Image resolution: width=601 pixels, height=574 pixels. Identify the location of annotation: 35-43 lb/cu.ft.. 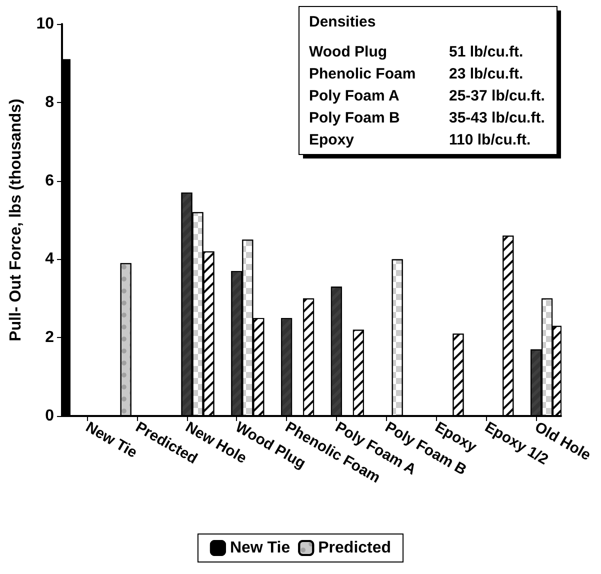
(497, 118).